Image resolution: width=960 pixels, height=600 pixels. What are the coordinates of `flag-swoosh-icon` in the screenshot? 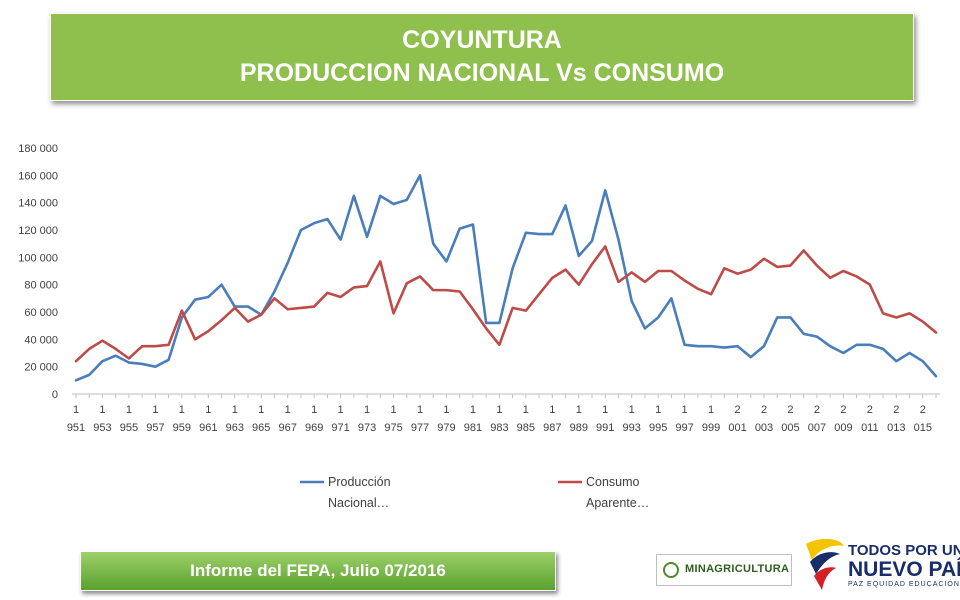 It's located at (825, 564).